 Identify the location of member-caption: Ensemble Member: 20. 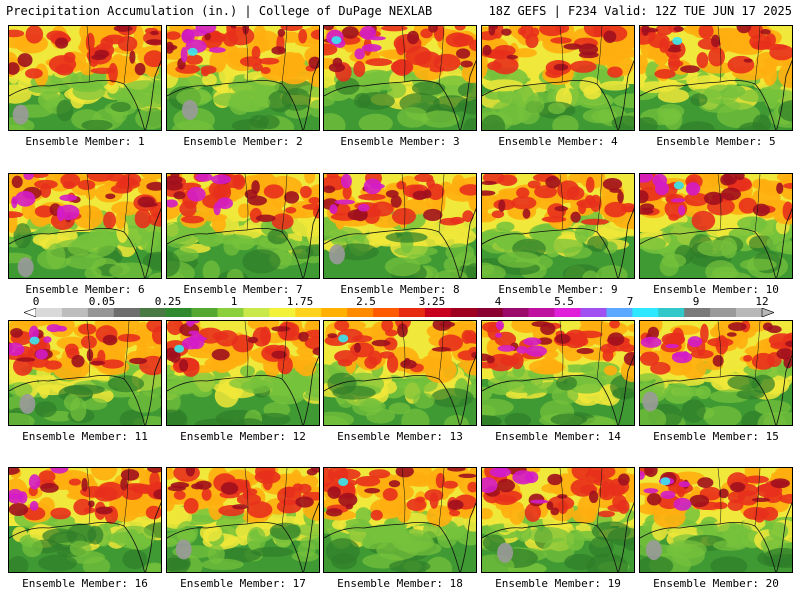
(716, 583).